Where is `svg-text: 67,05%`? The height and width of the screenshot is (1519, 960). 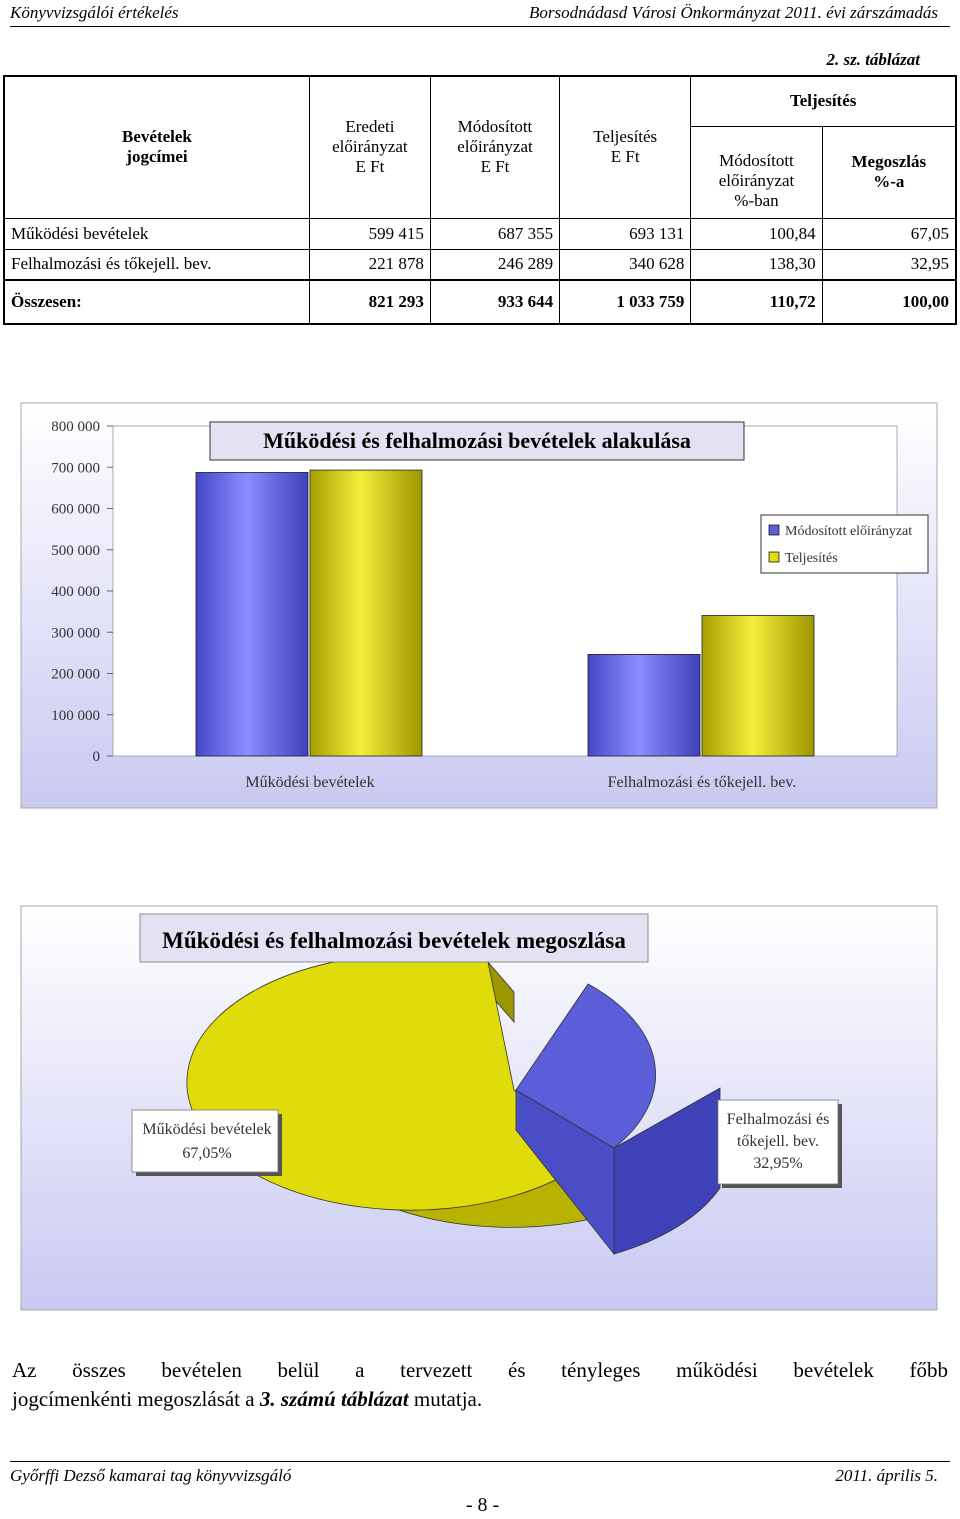
svg-text: 67,05% is located at coordinates (206, 1153).